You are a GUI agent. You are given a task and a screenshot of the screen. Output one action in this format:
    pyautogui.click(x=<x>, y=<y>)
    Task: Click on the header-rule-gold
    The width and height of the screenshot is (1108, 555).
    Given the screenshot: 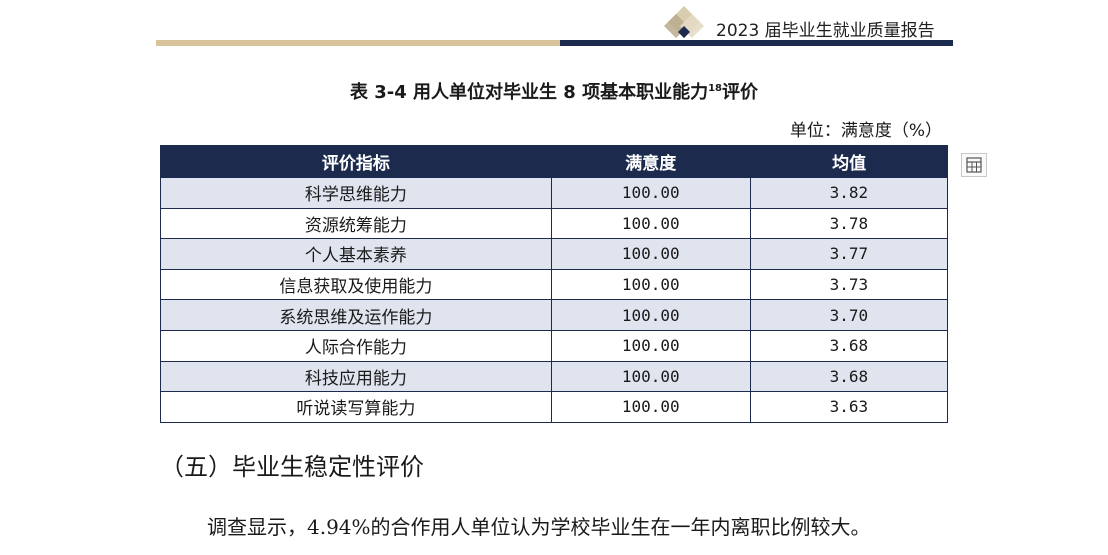 What is the action you would take?
    pyautogui.click(x=358, y=43)
    